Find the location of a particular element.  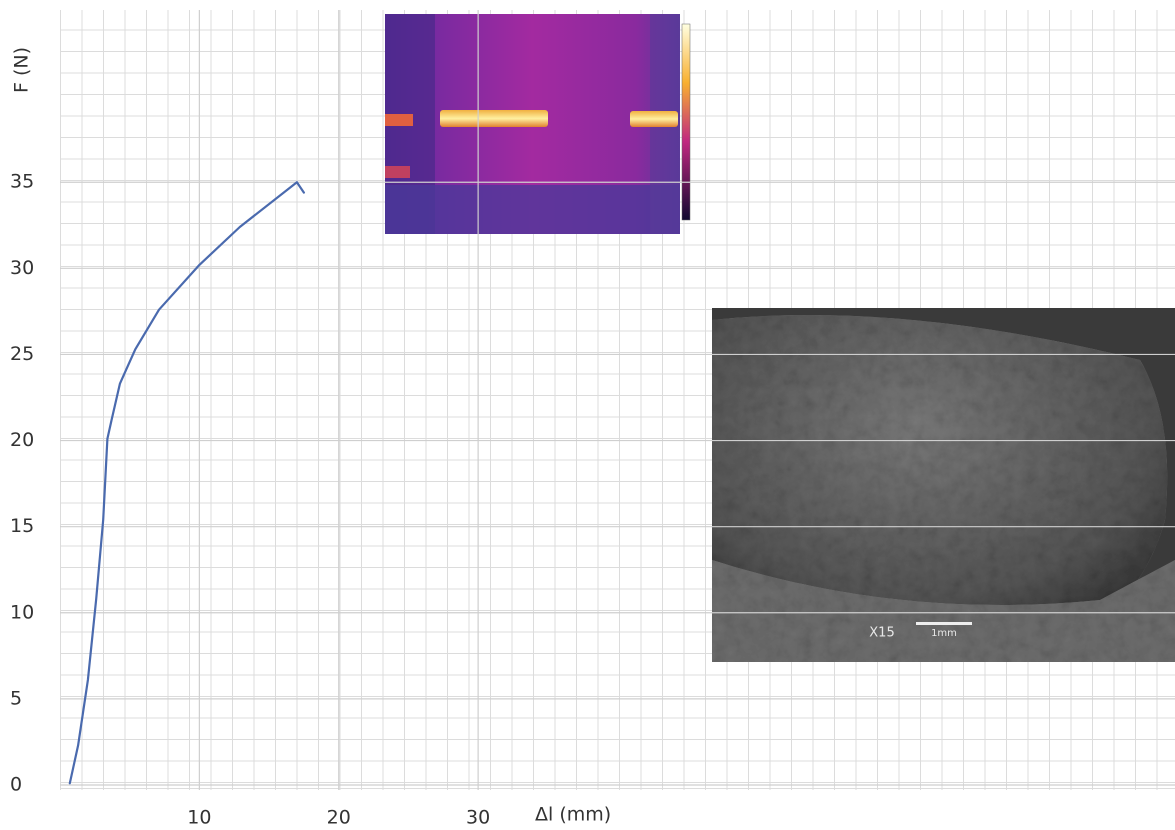

x-tick-label: 10 is located at coordinates (199, 818).